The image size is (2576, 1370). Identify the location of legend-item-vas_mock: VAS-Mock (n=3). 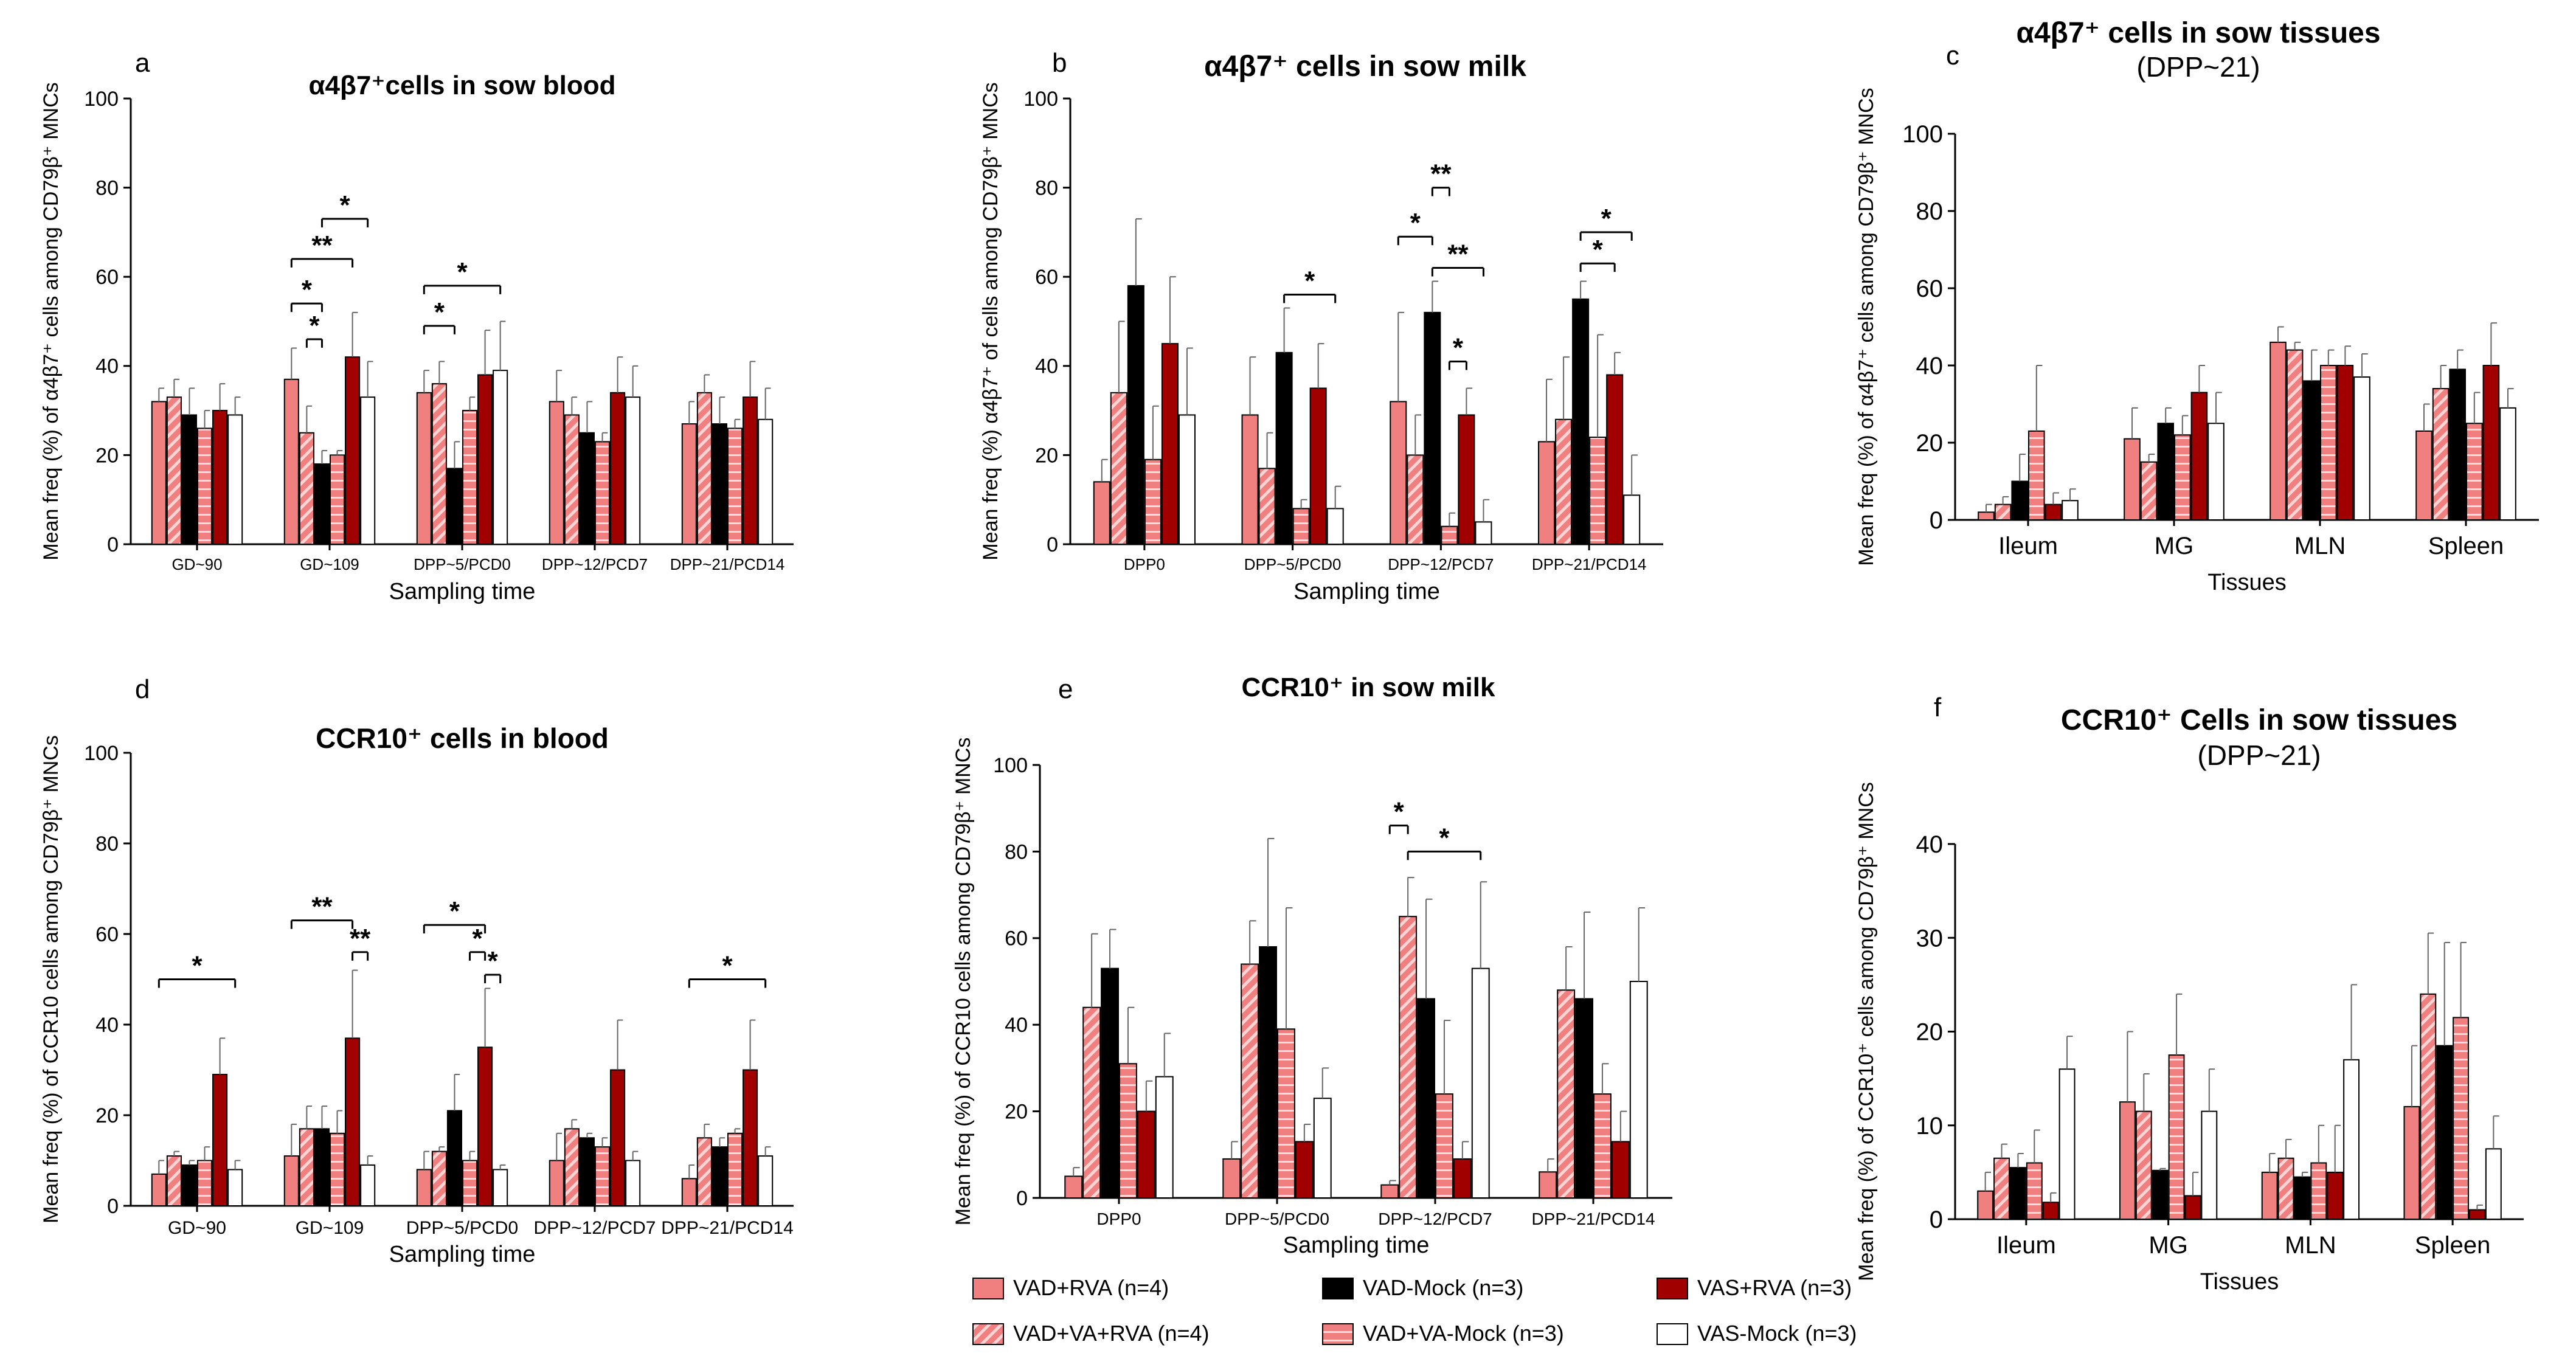
(1757, 1333).